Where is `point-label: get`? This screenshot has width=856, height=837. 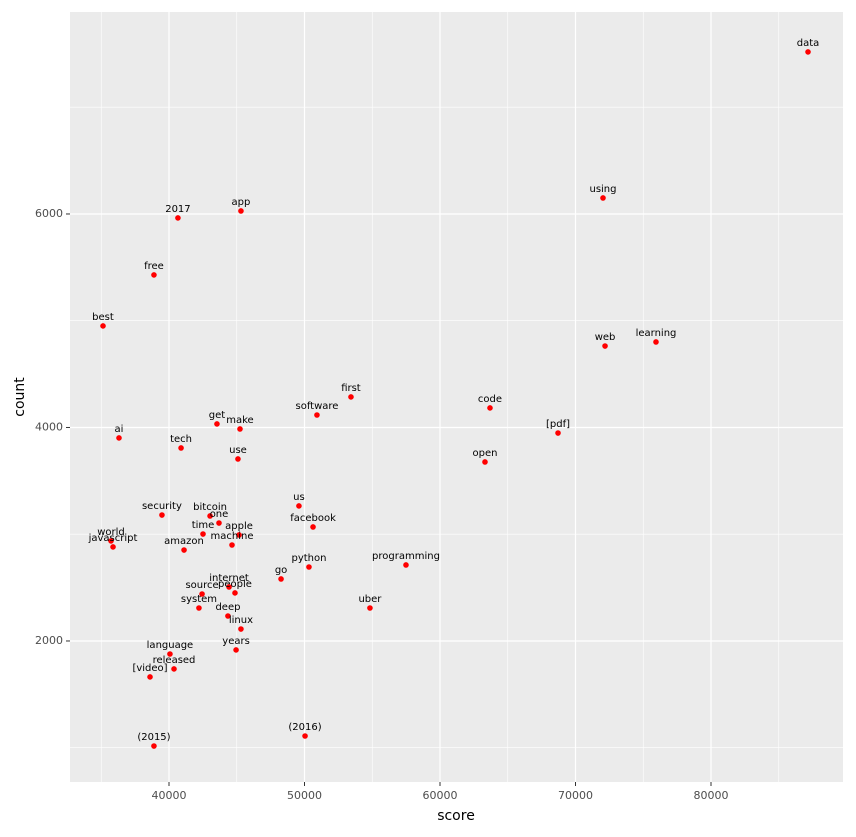 point-label: get is located at coordinates (217, 415).